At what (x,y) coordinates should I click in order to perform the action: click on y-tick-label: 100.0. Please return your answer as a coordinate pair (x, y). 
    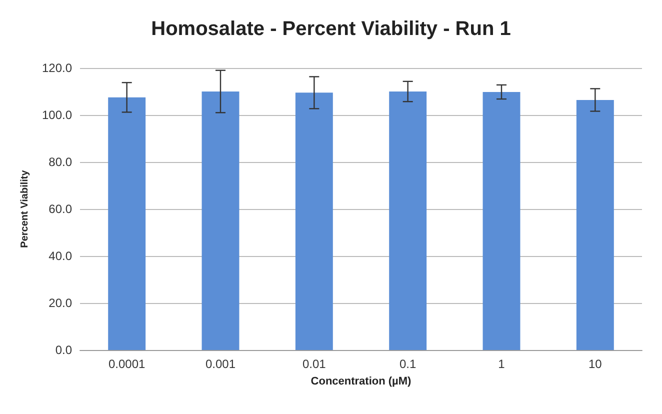
    Looking at the image, I should click on (57, 115).